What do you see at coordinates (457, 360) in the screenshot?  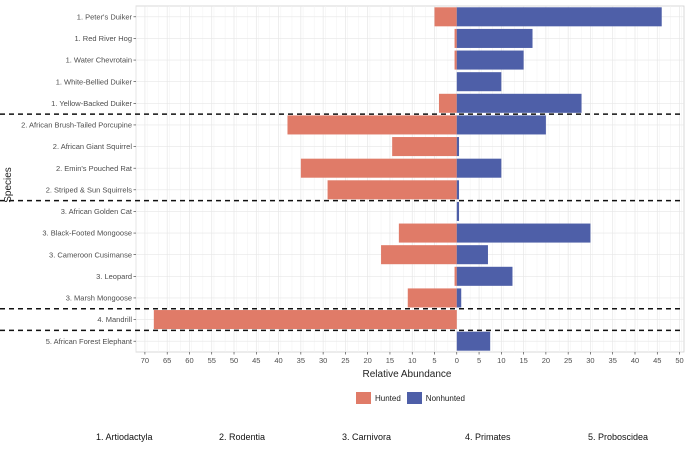 I see `x-tick-label-14: 0` at bounding box center [457, 360].